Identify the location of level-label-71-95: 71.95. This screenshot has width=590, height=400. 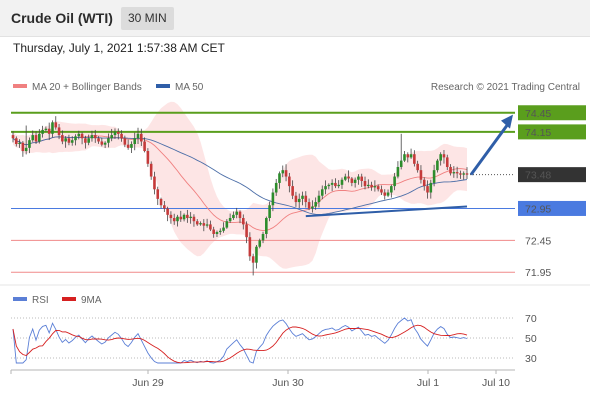
(538, 273).